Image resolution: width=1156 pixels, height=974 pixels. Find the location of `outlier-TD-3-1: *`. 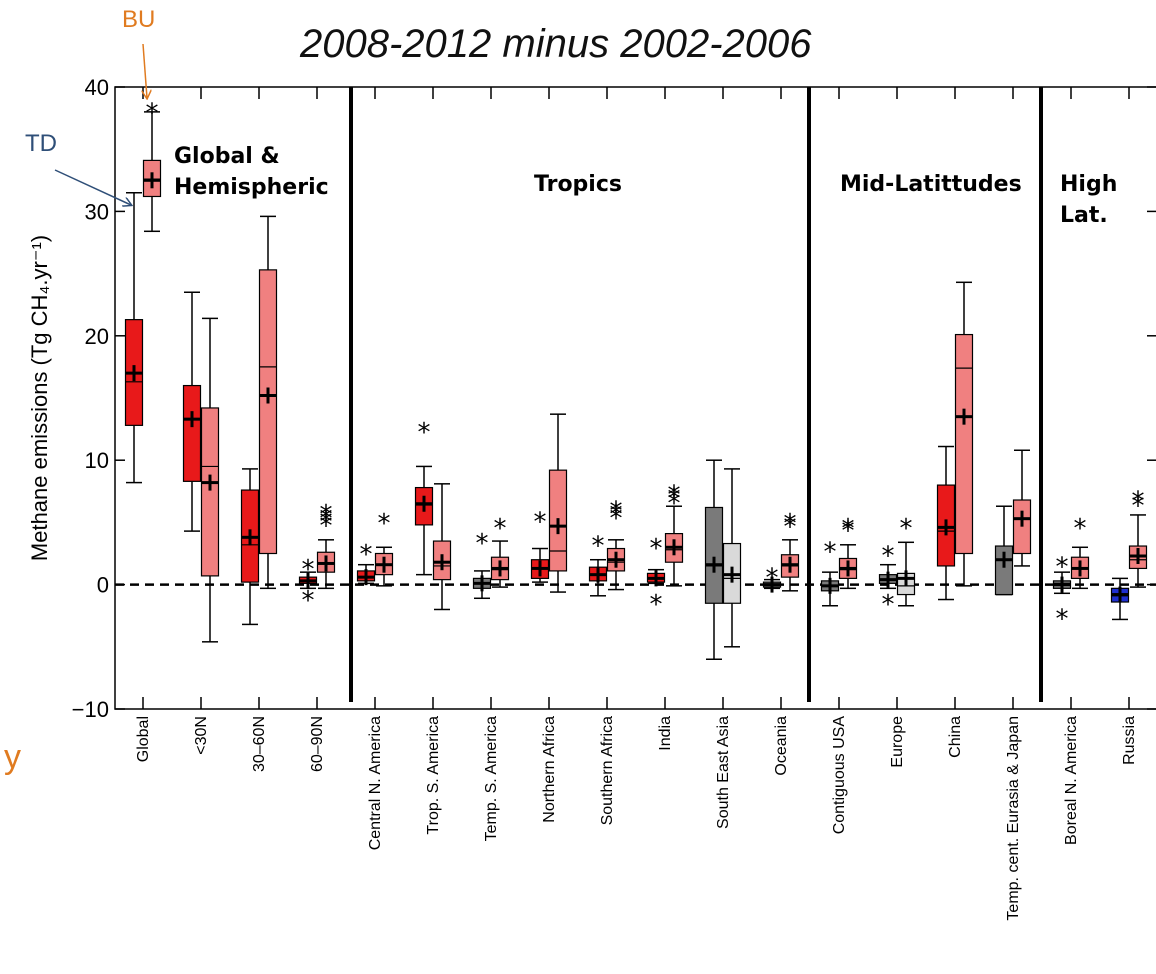

outlier-TD-3-1: * is located at coordinates (308, 570).